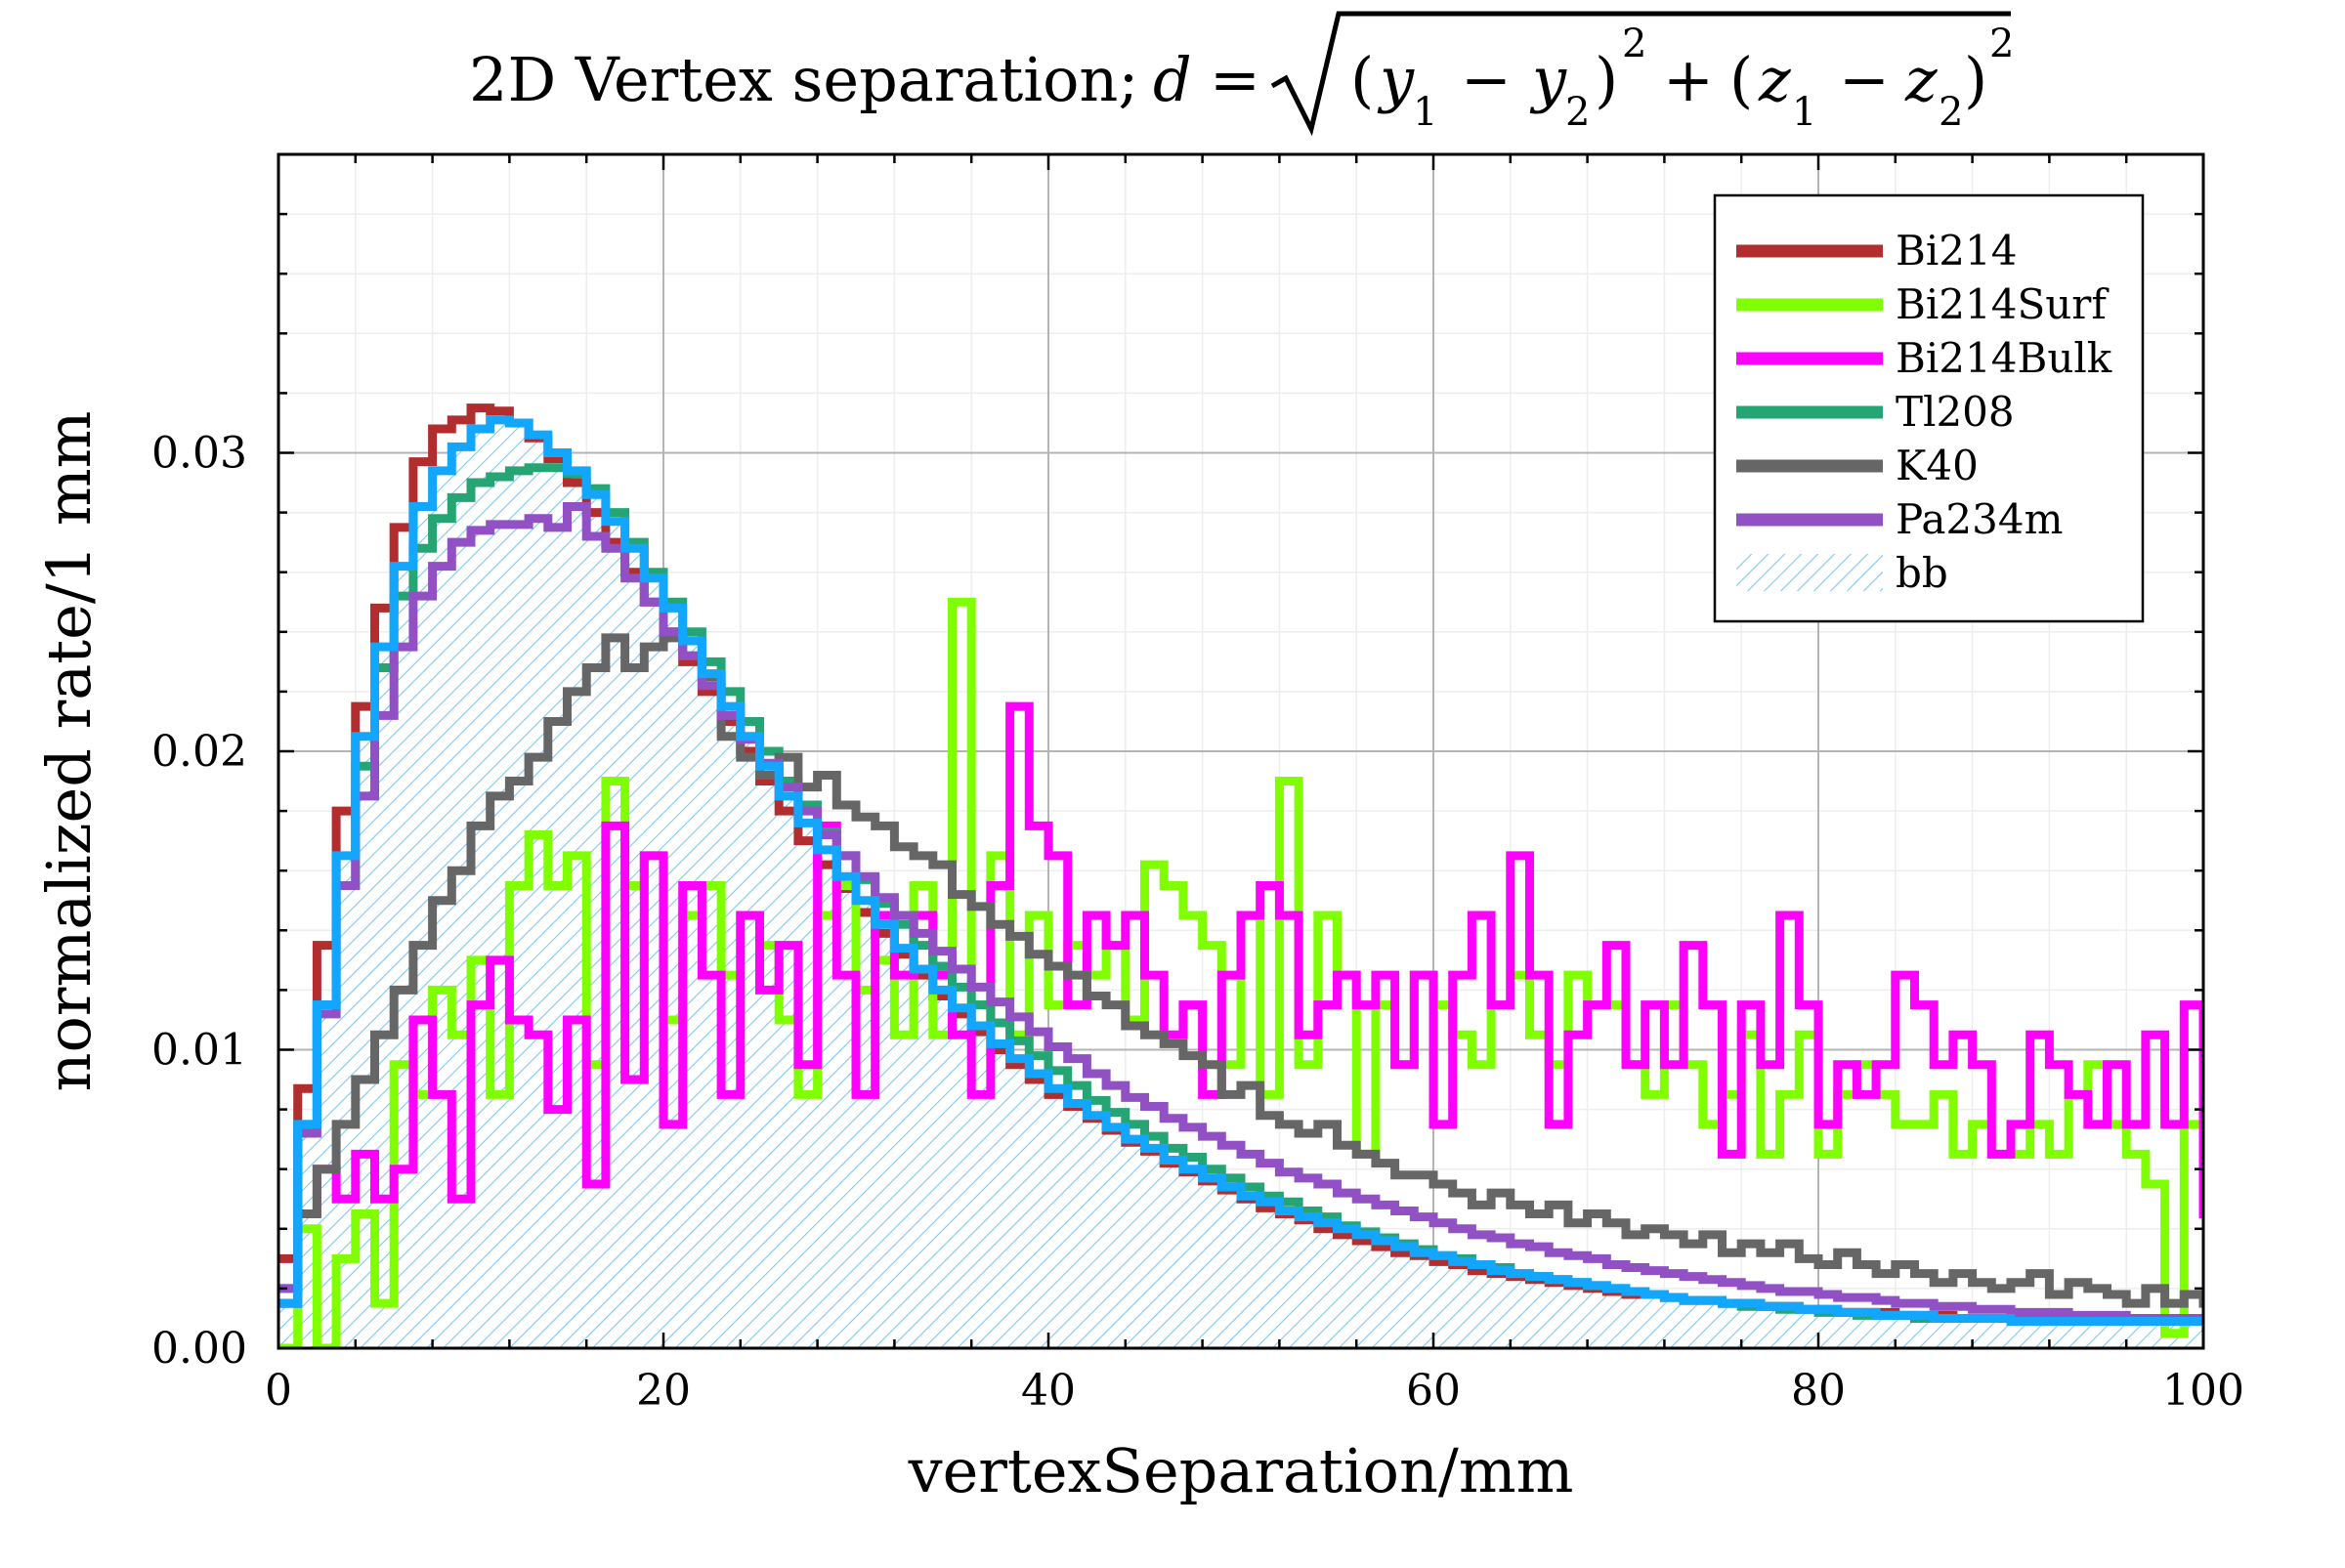 This screenshot has height=1568, width=2345. Describe the element at coordinates (199, 1349) in the screenshot. I see `y-tick-label: 0.00` at that location.